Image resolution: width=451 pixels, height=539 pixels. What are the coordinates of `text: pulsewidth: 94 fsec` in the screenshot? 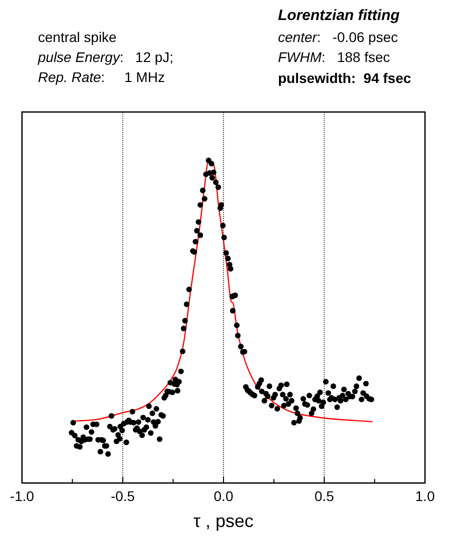 It's located at (345, 78).